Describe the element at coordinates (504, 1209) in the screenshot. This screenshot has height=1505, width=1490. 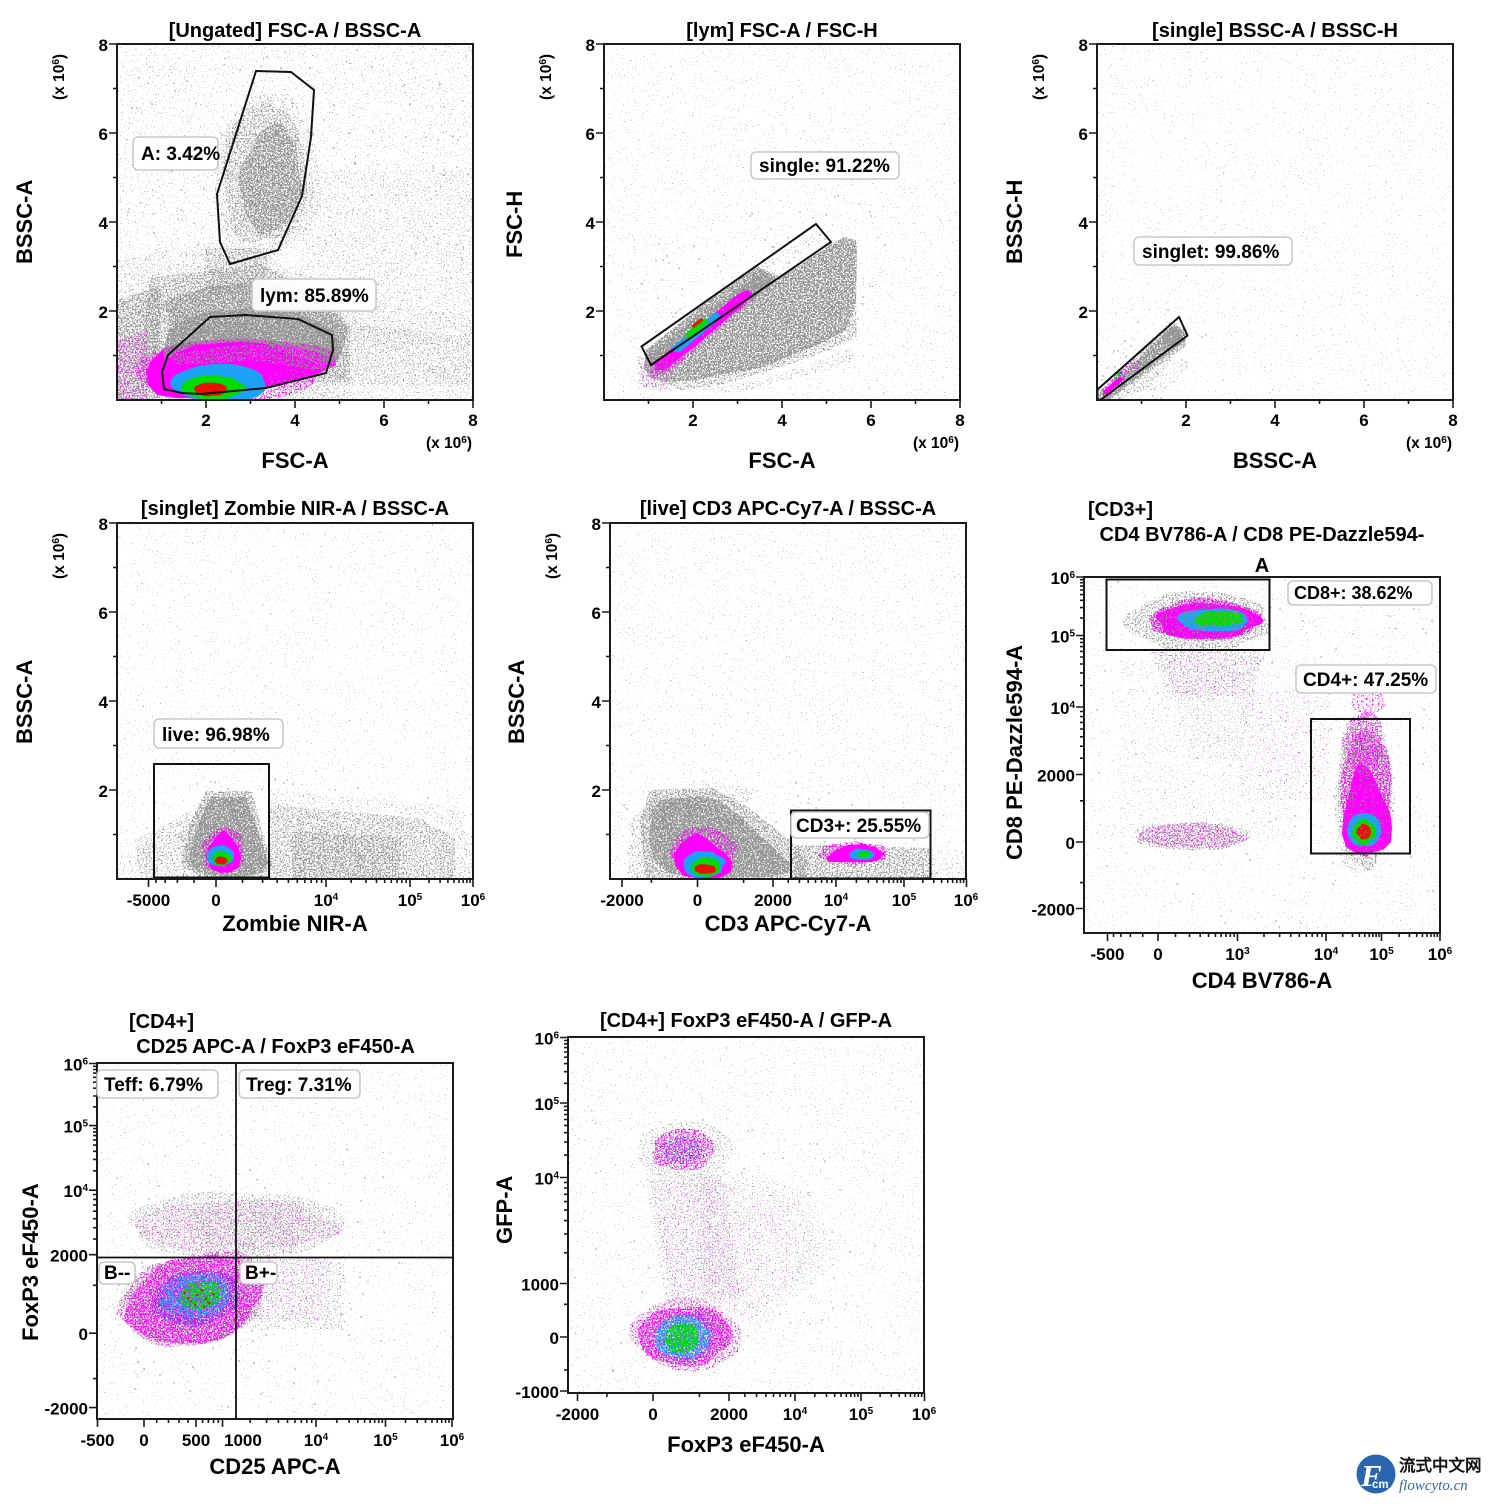
I see `svg-text: GFP-A` at that location.